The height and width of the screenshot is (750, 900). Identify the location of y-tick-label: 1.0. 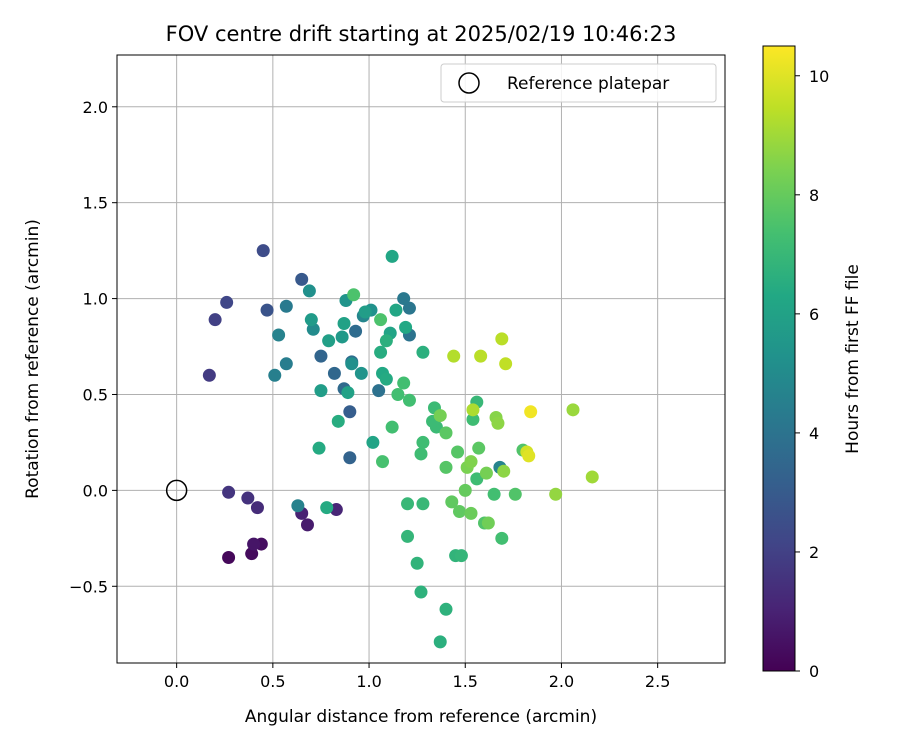
(95, 299).